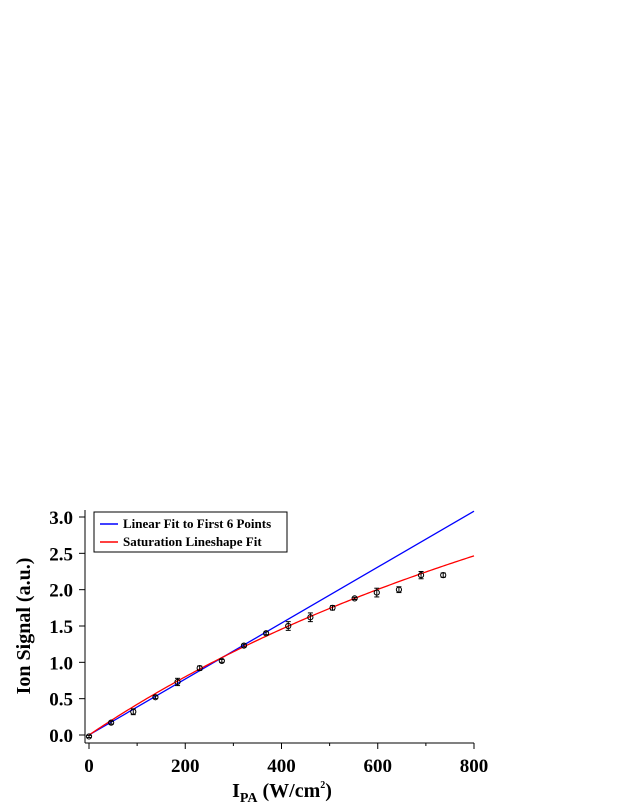  I want to click on saturation-fit-line, so click(281, 645).